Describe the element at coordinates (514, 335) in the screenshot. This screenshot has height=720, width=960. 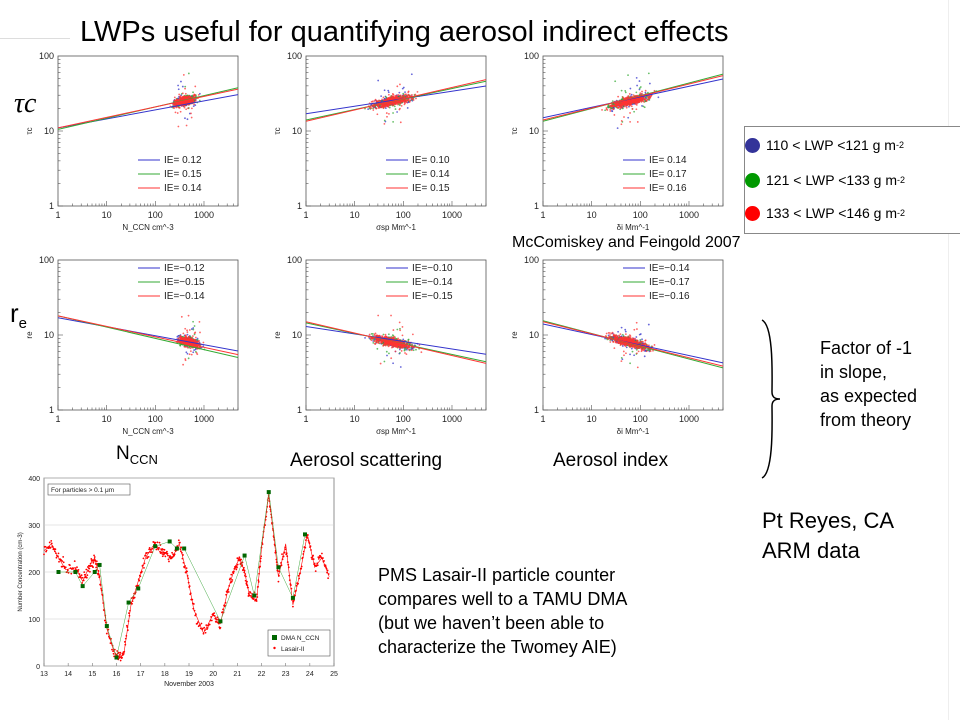
I see `y-axis-label: re` at that location.